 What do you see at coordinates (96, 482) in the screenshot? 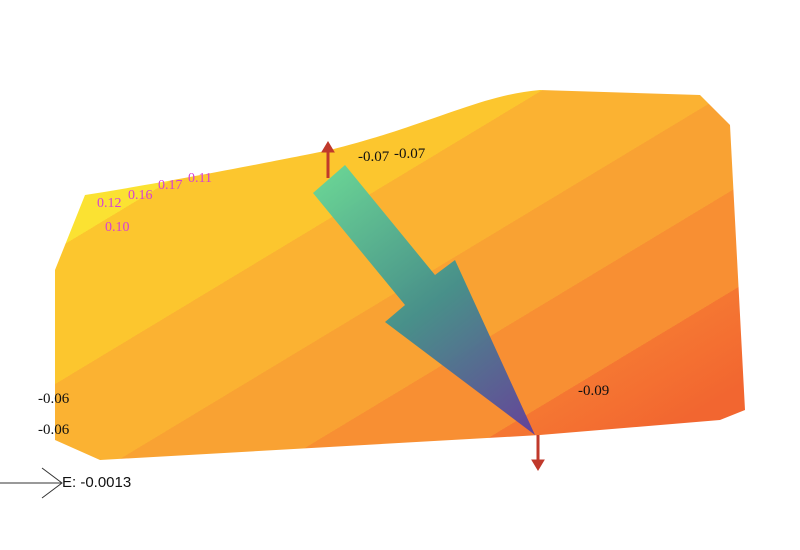
I see `legend: E: -0.0013` at bounding box center [96, 482].